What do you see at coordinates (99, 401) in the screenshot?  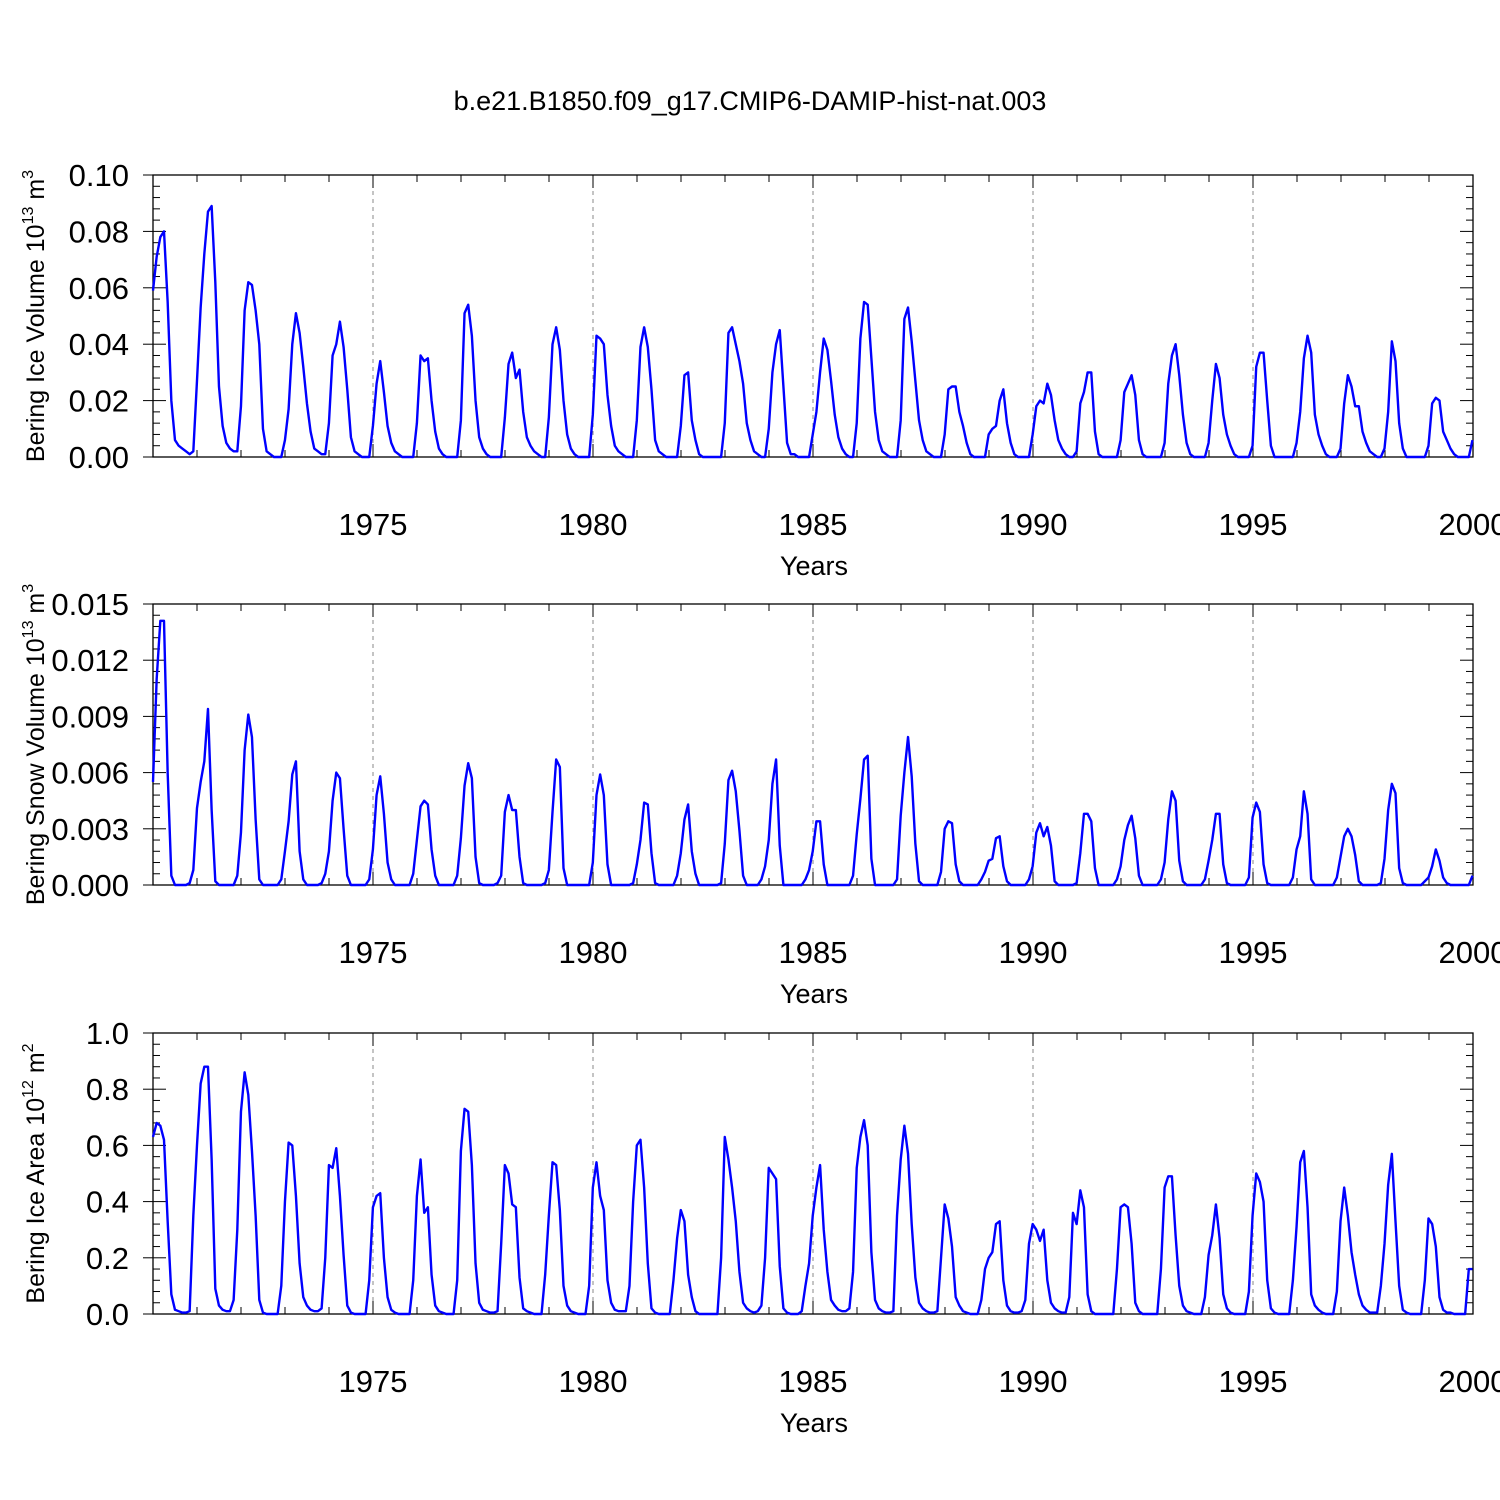 I see `y-tick-label: 0.02` at bounding box center [99, 401].